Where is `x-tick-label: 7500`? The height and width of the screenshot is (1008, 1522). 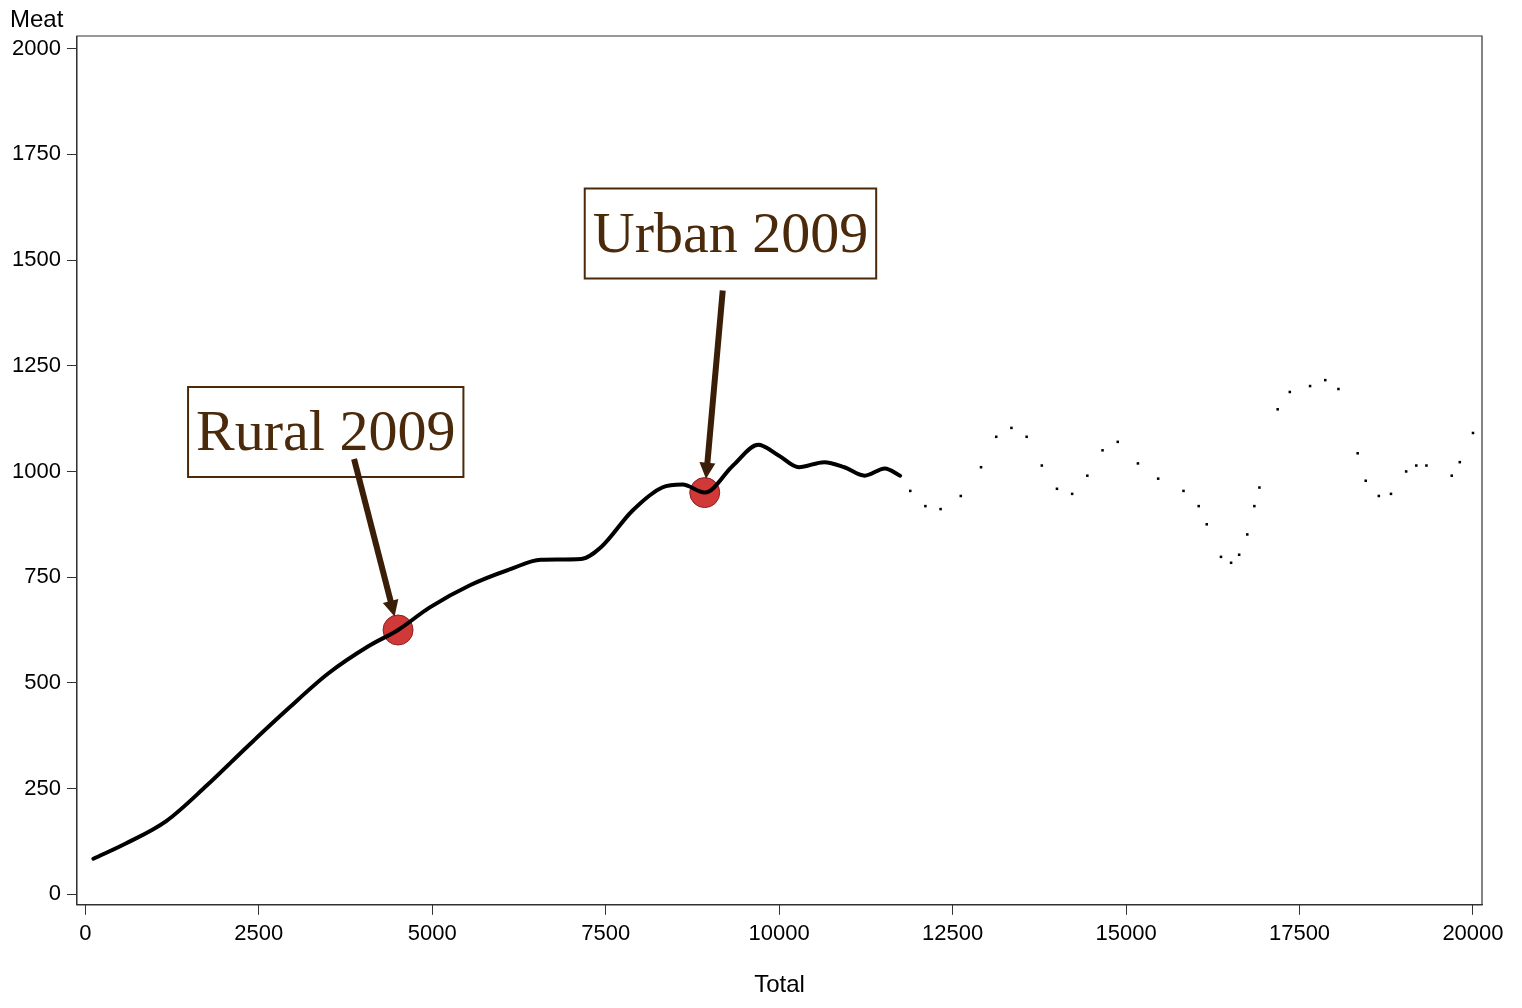
x-tick-label: 7500 is located at coordinates (606, 933).